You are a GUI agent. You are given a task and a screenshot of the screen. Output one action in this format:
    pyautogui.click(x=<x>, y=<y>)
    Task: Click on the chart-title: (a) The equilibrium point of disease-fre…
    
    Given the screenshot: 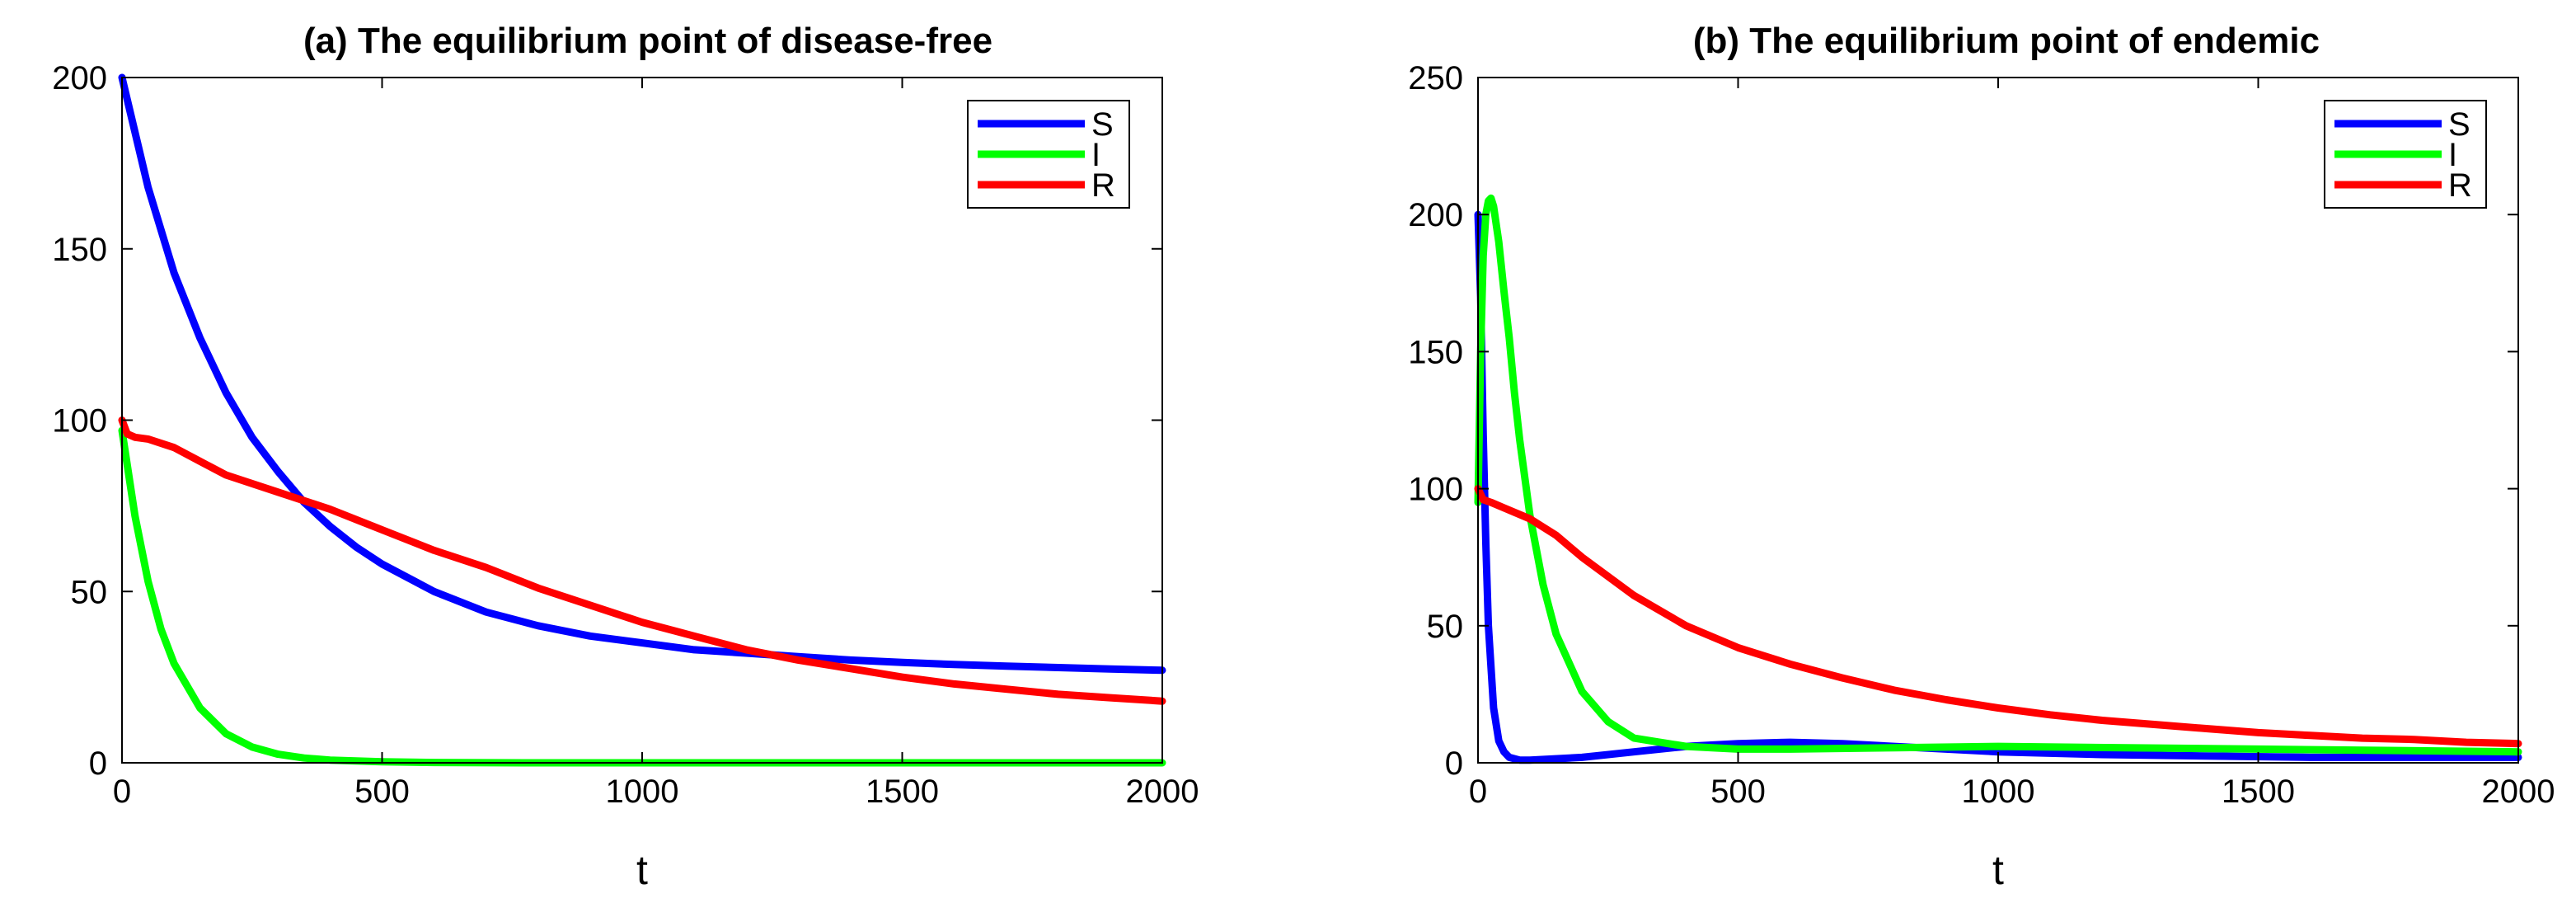 What is the action you would take?
    pyautogui.click(x=648, y=41)
    